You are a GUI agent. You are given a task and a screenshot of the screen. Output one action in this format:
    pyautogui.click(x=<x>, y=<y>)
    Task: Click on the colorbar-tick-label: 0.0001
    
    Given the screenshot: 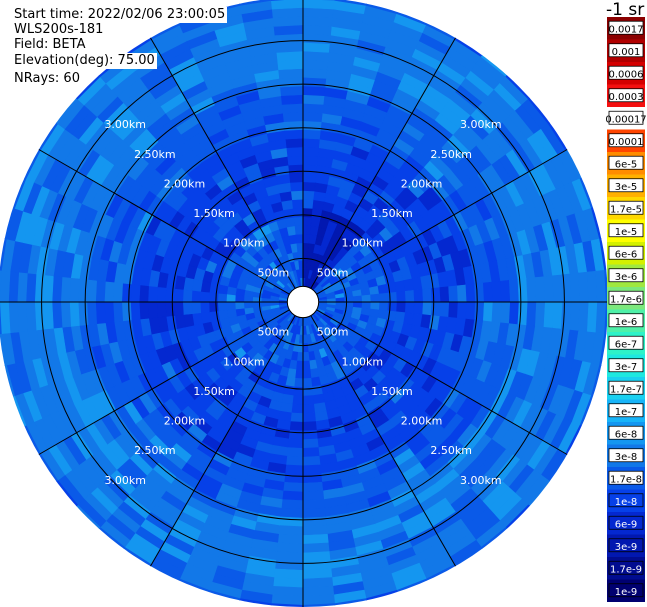 What is the action you would take?
    pyautogui.click(x=626, y=142)
    